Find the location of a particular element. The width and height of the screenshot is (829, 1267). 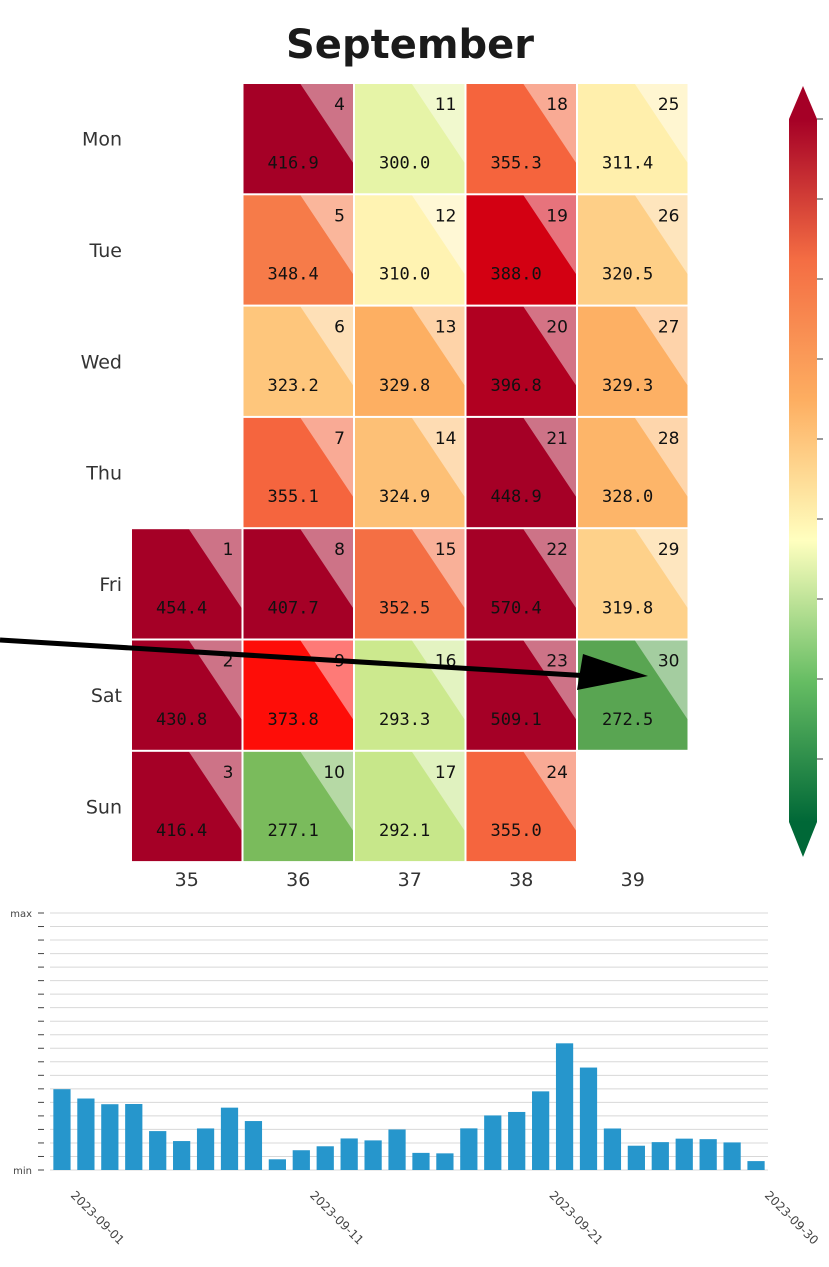

heatmap-cell-value: 324.9 is located at coordinates (404, 497).